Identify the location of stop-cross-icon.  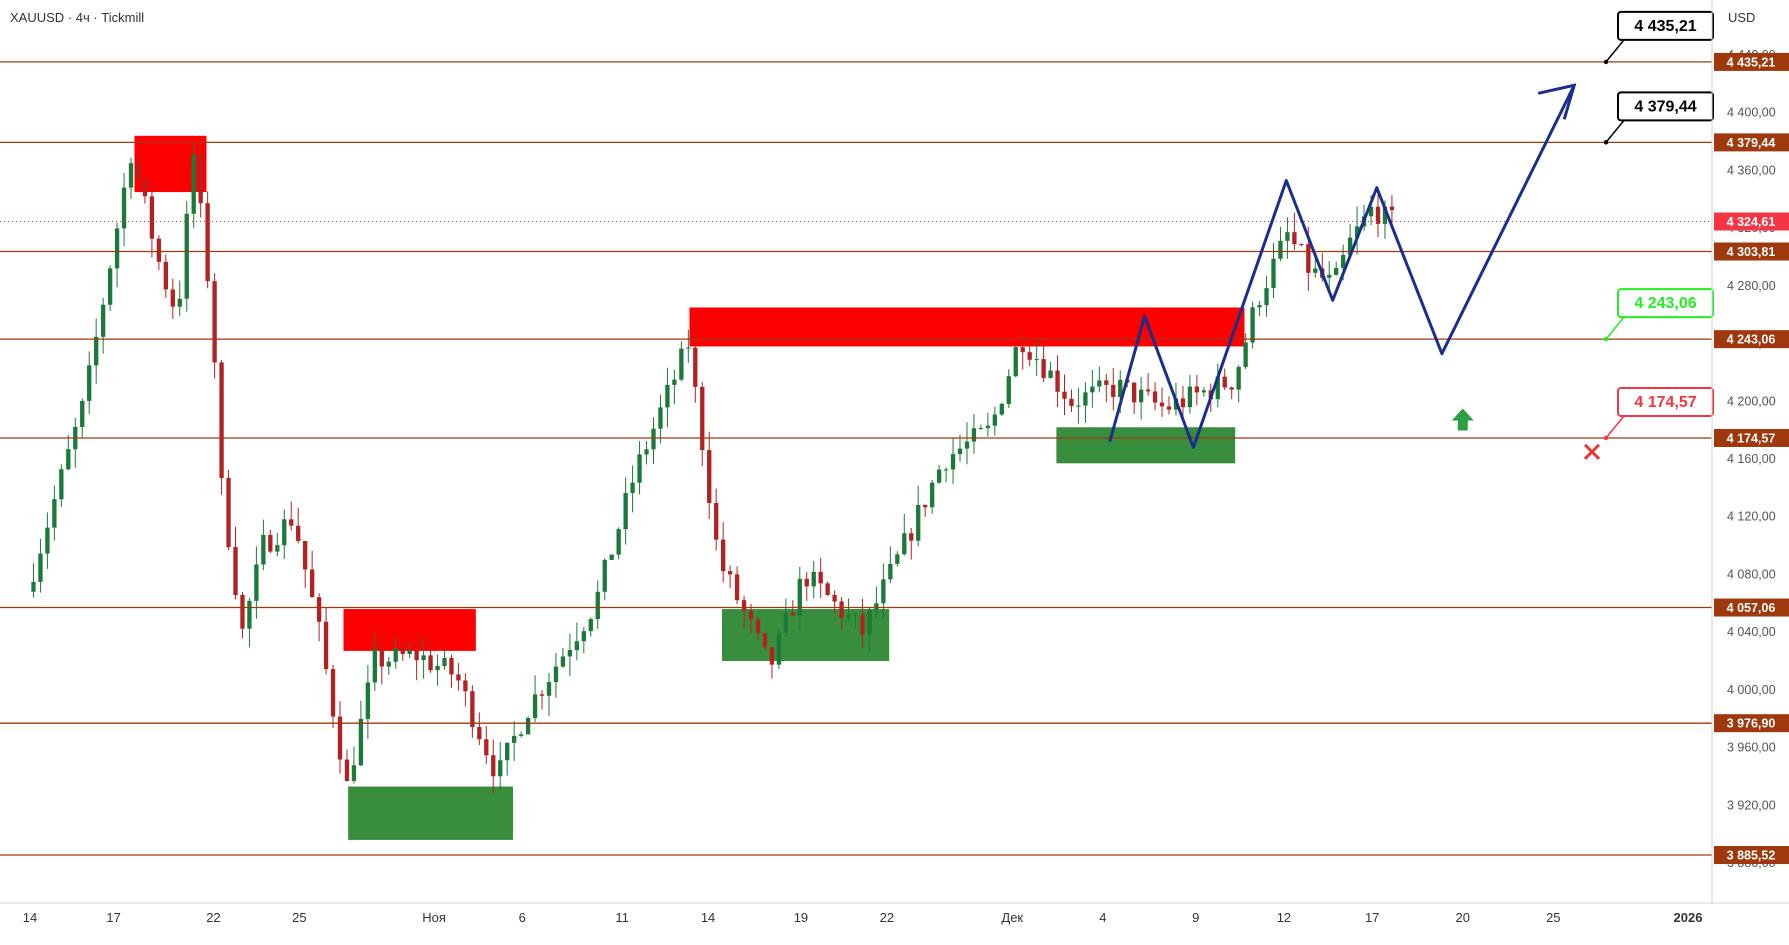
(1592, 451).